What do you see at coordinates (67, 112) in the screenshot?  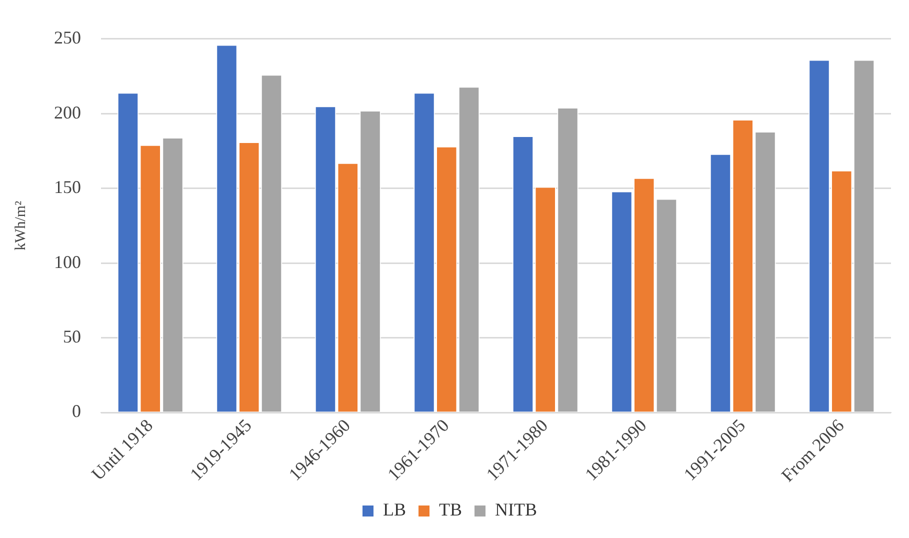 I see `y-tick-label: 200` at bounding box center [67, 112].